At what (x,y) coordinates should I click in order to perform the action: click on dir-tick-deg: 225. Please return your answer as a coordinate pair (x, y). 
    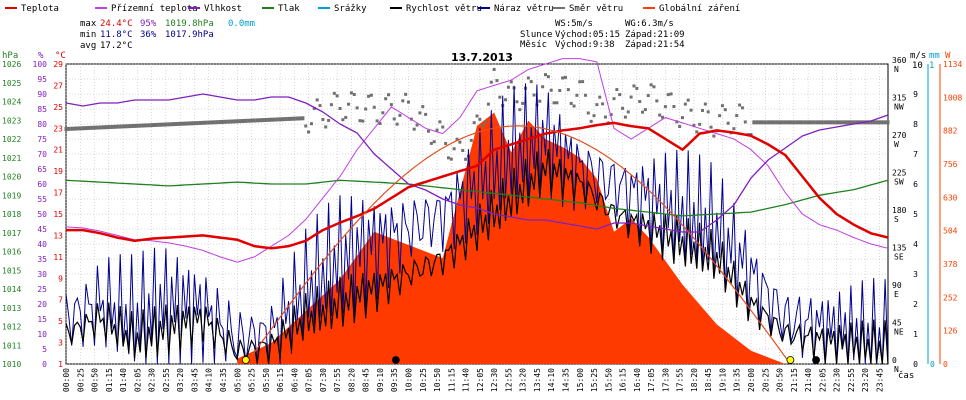
    Looking at the image, I should click on (899, 173).